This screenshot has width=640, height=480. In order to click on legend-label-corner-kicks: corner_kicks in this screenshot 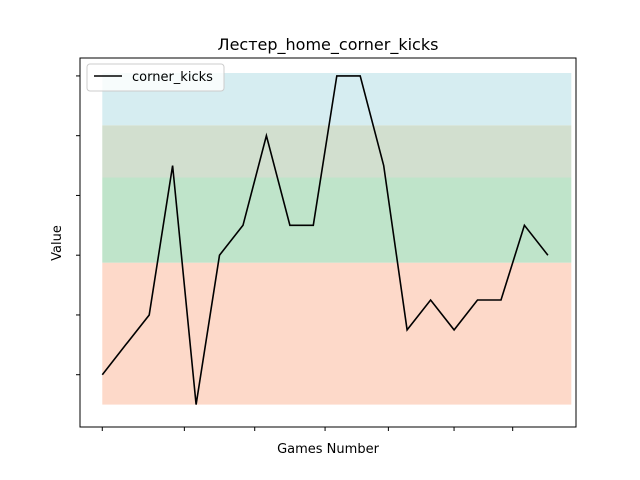, I will do `click(172, 77)`.